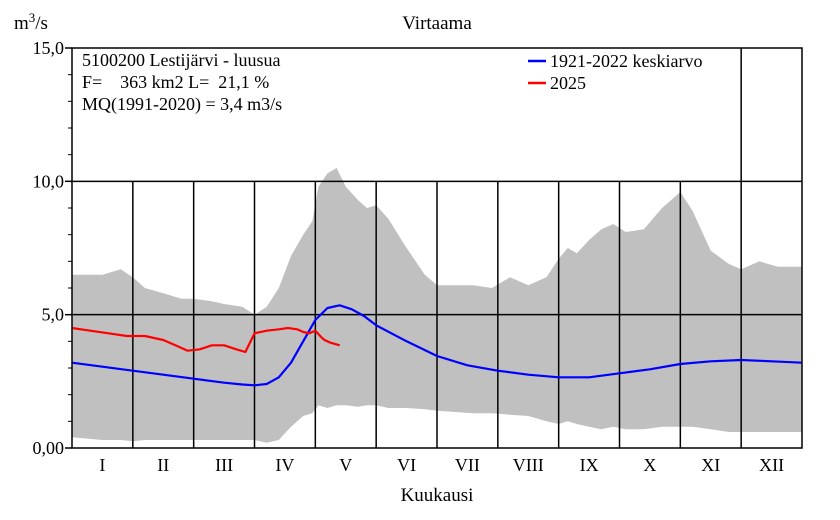 This screenshot has height=520, width=840. I want to click on y-tick-label: 0,00, so click(49, 448).